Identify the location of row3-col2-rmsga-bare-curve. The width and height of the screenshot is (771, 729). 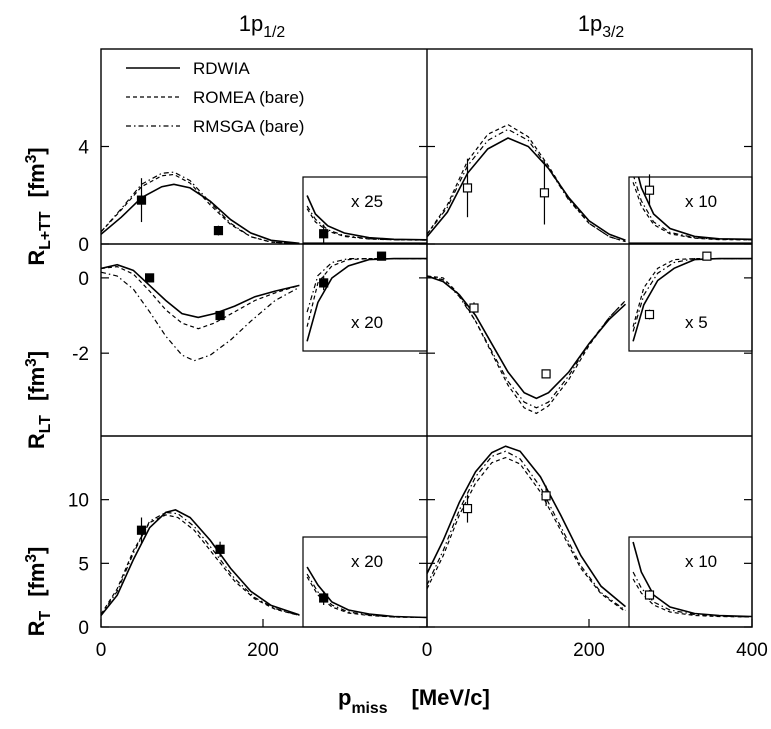
(526, 530).